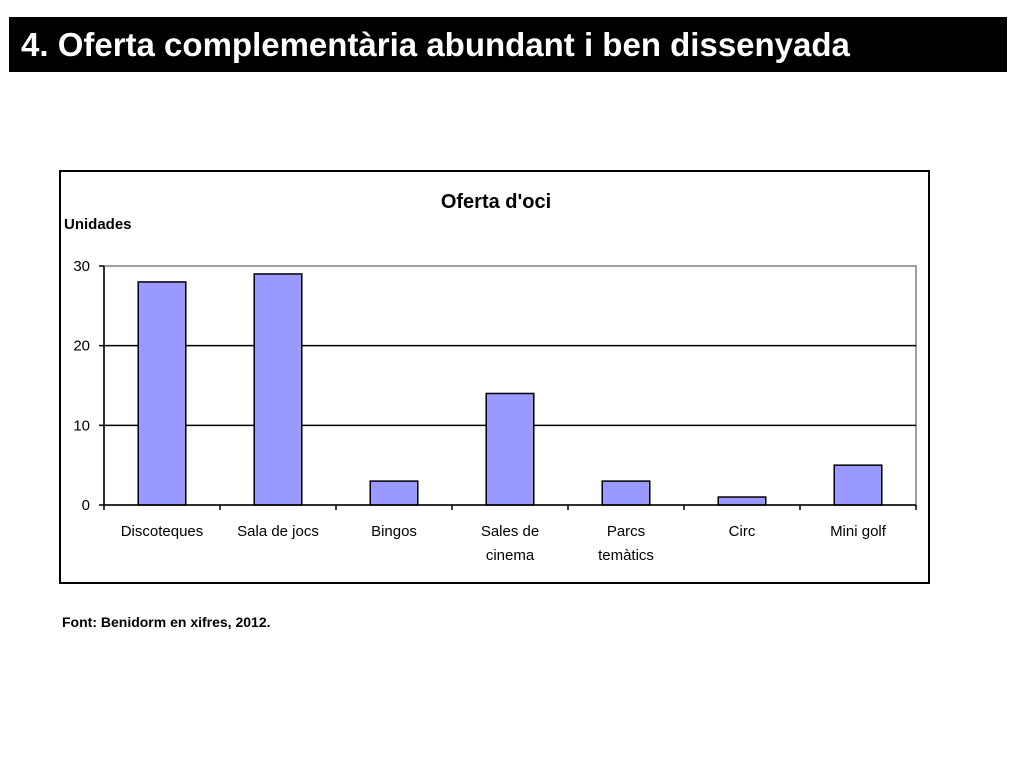 This screenshot has height=768, width=1024. What do you see at coordinates (858, 531) in the screenshot?
I see `x-tick-label: Mini golf` at bounding box center [858, 531].